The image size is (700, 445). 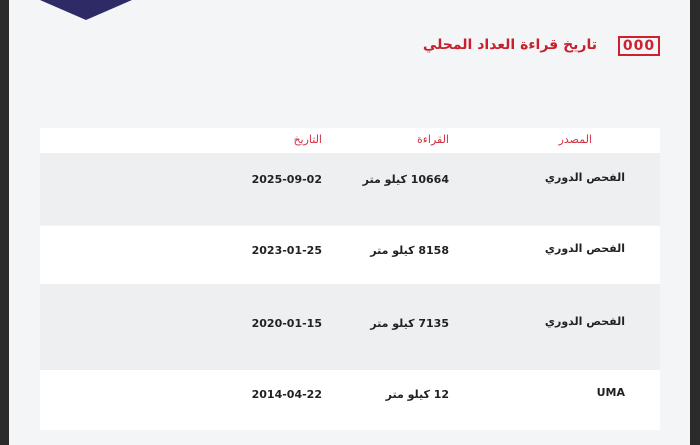 I want to click on section-title: تاريخ قراءة العداد المحلي, so click(x=509, y=45).